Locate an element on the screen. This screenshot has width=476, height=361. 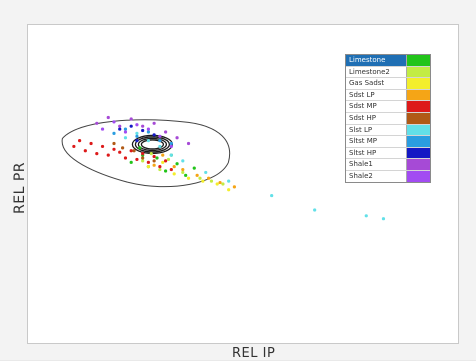
legend-item: Limestone is located at coordinates (388, 61).